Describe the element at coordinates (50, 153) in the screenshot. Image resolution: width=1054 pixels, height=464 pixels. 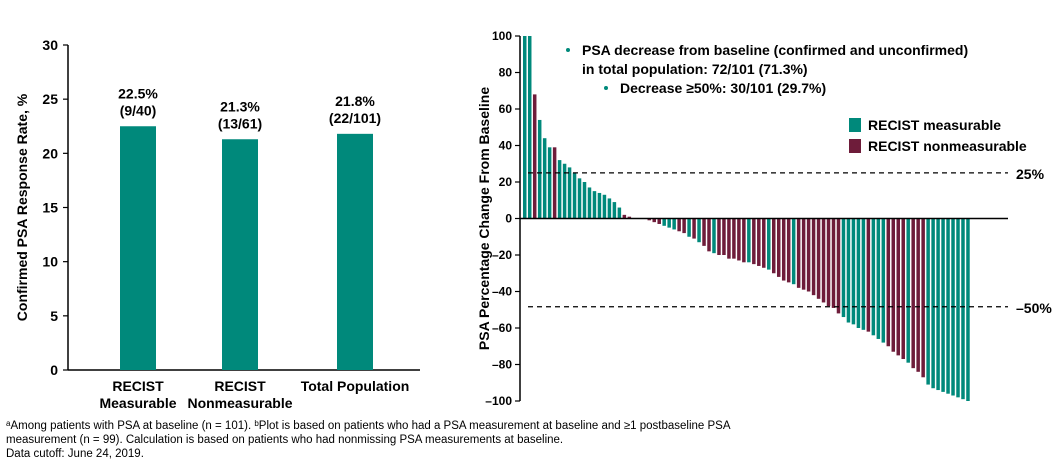
I see `left-y-tick-label: 20` at that location.